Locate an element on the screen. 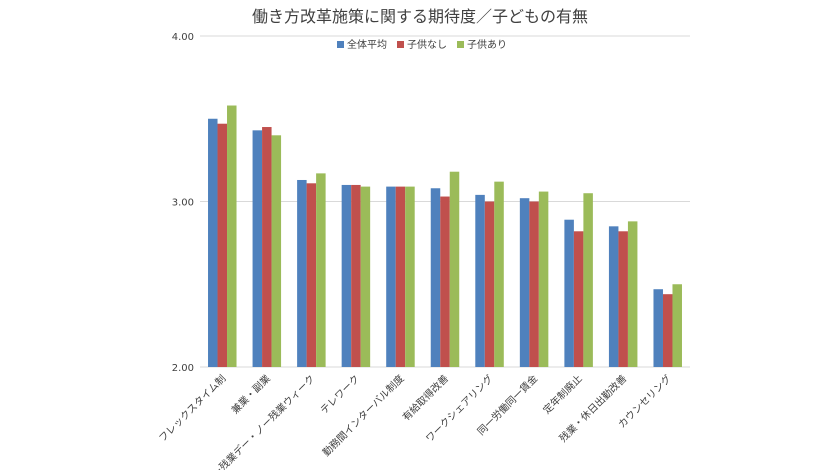  y-tick-label: 2.00 is located at coordinates (183, 368).